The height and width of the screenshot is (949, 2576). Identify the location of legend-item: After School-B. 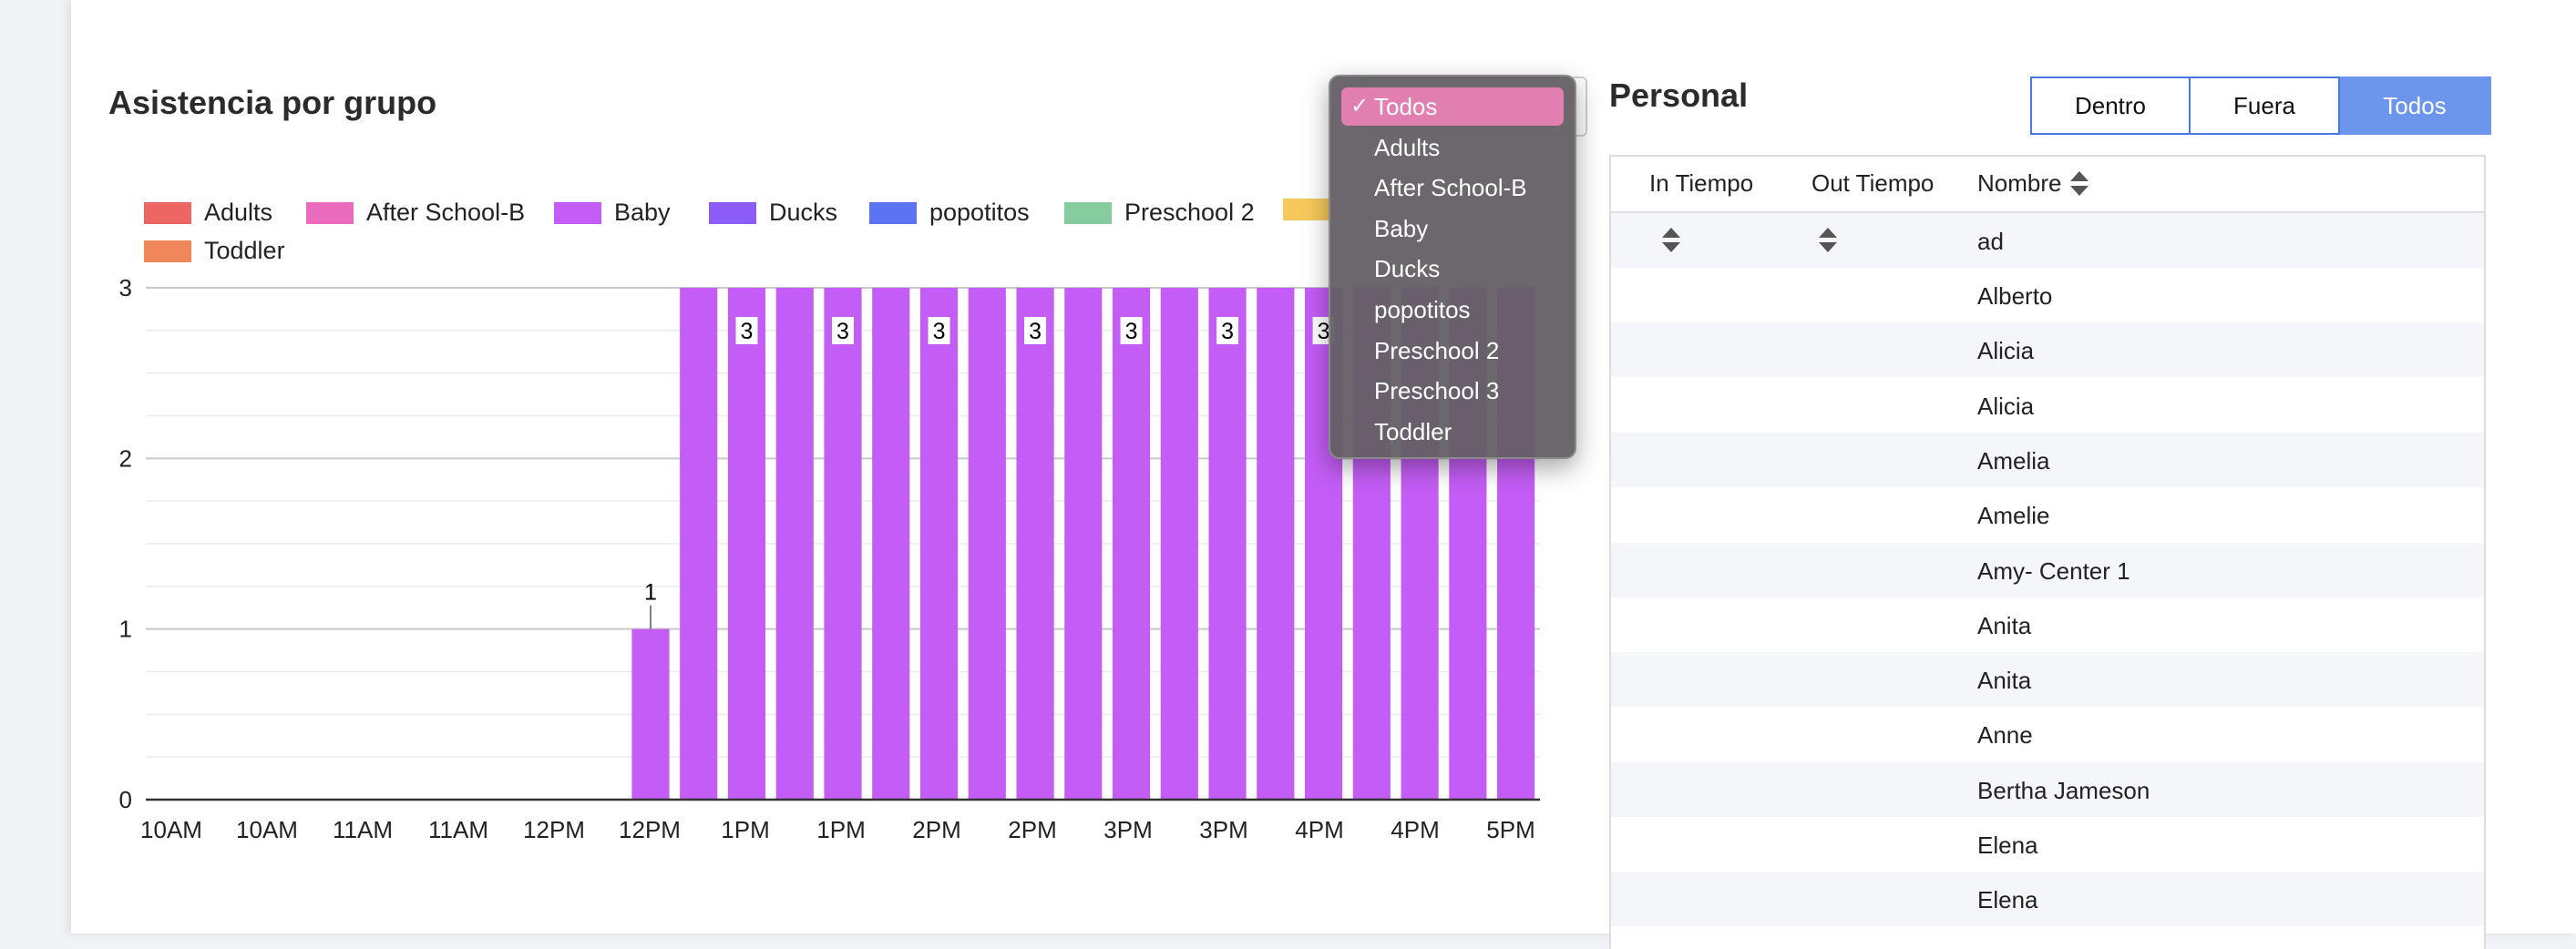
(416, 213).